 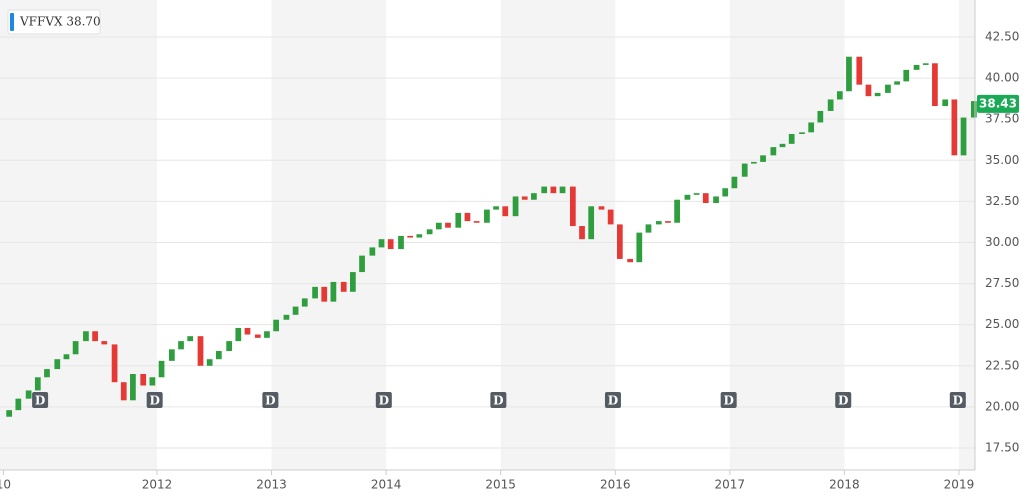 I want to click on y-tick-label: 27.50, so click(x=1002, y=283).